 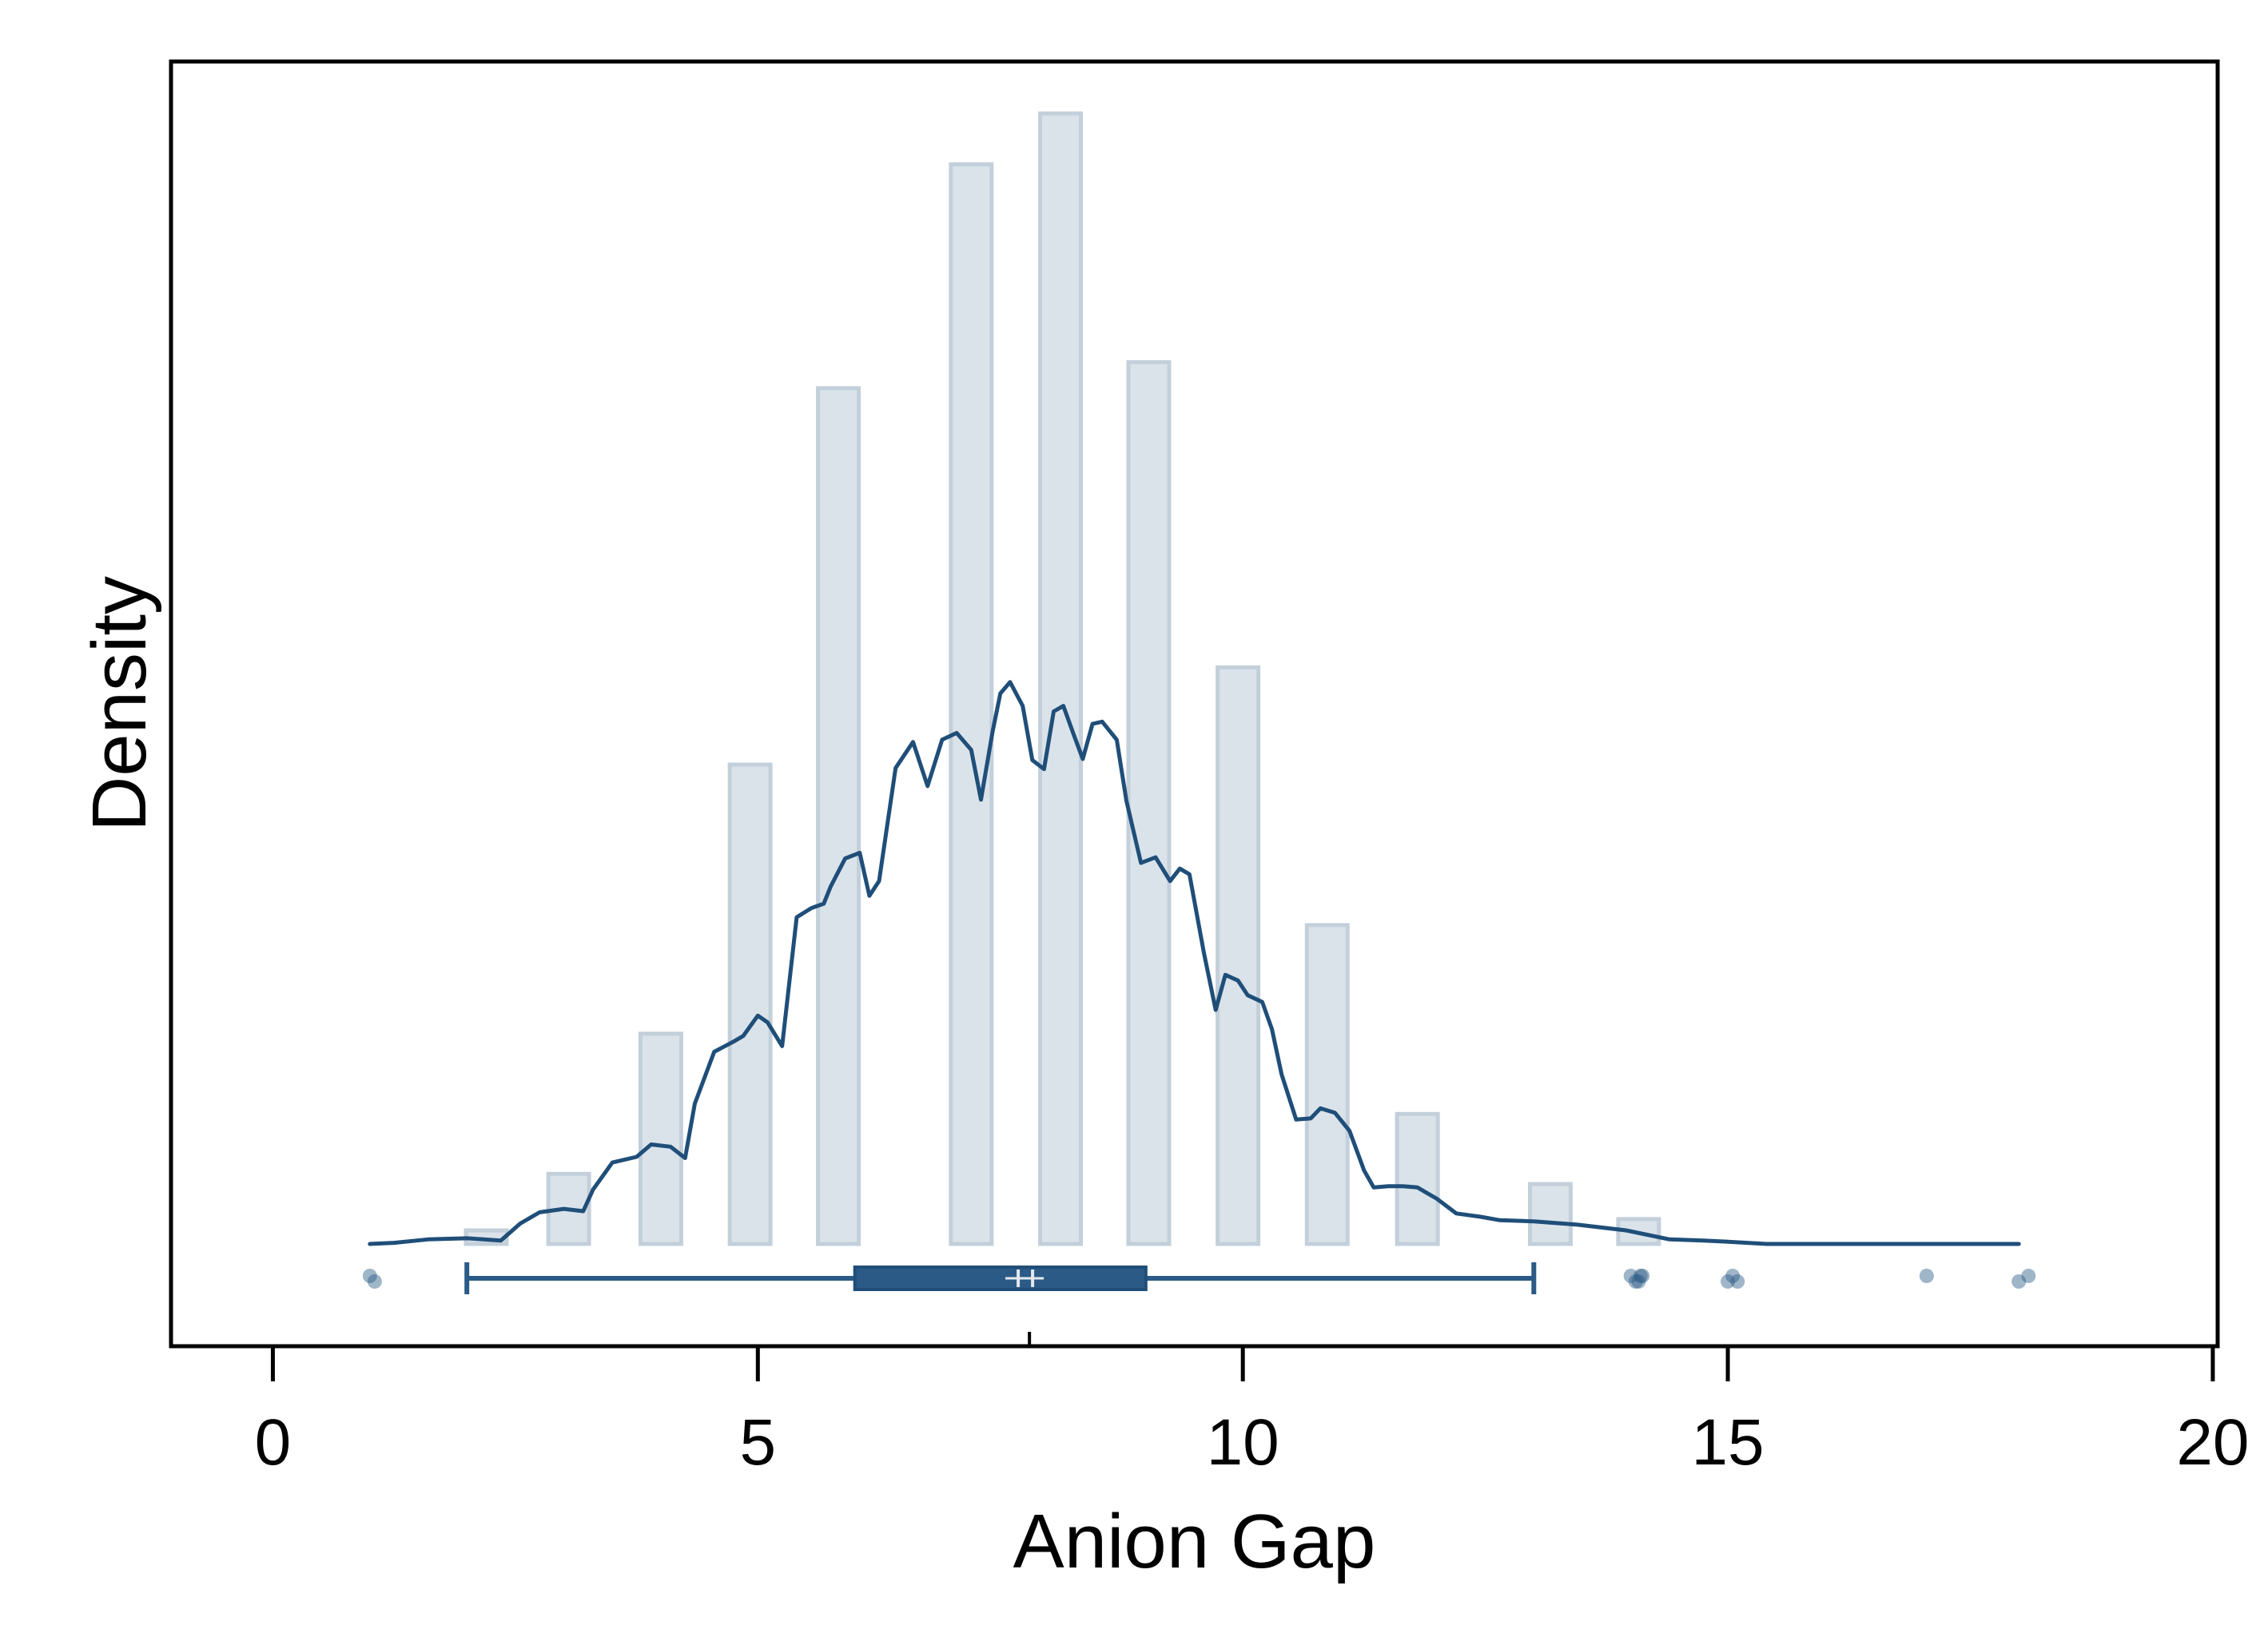 What do you see at coordinates (1243, 1442) in the screenshot?
I see `x-tick-label: 10` at bounding box center [1243, 1442].